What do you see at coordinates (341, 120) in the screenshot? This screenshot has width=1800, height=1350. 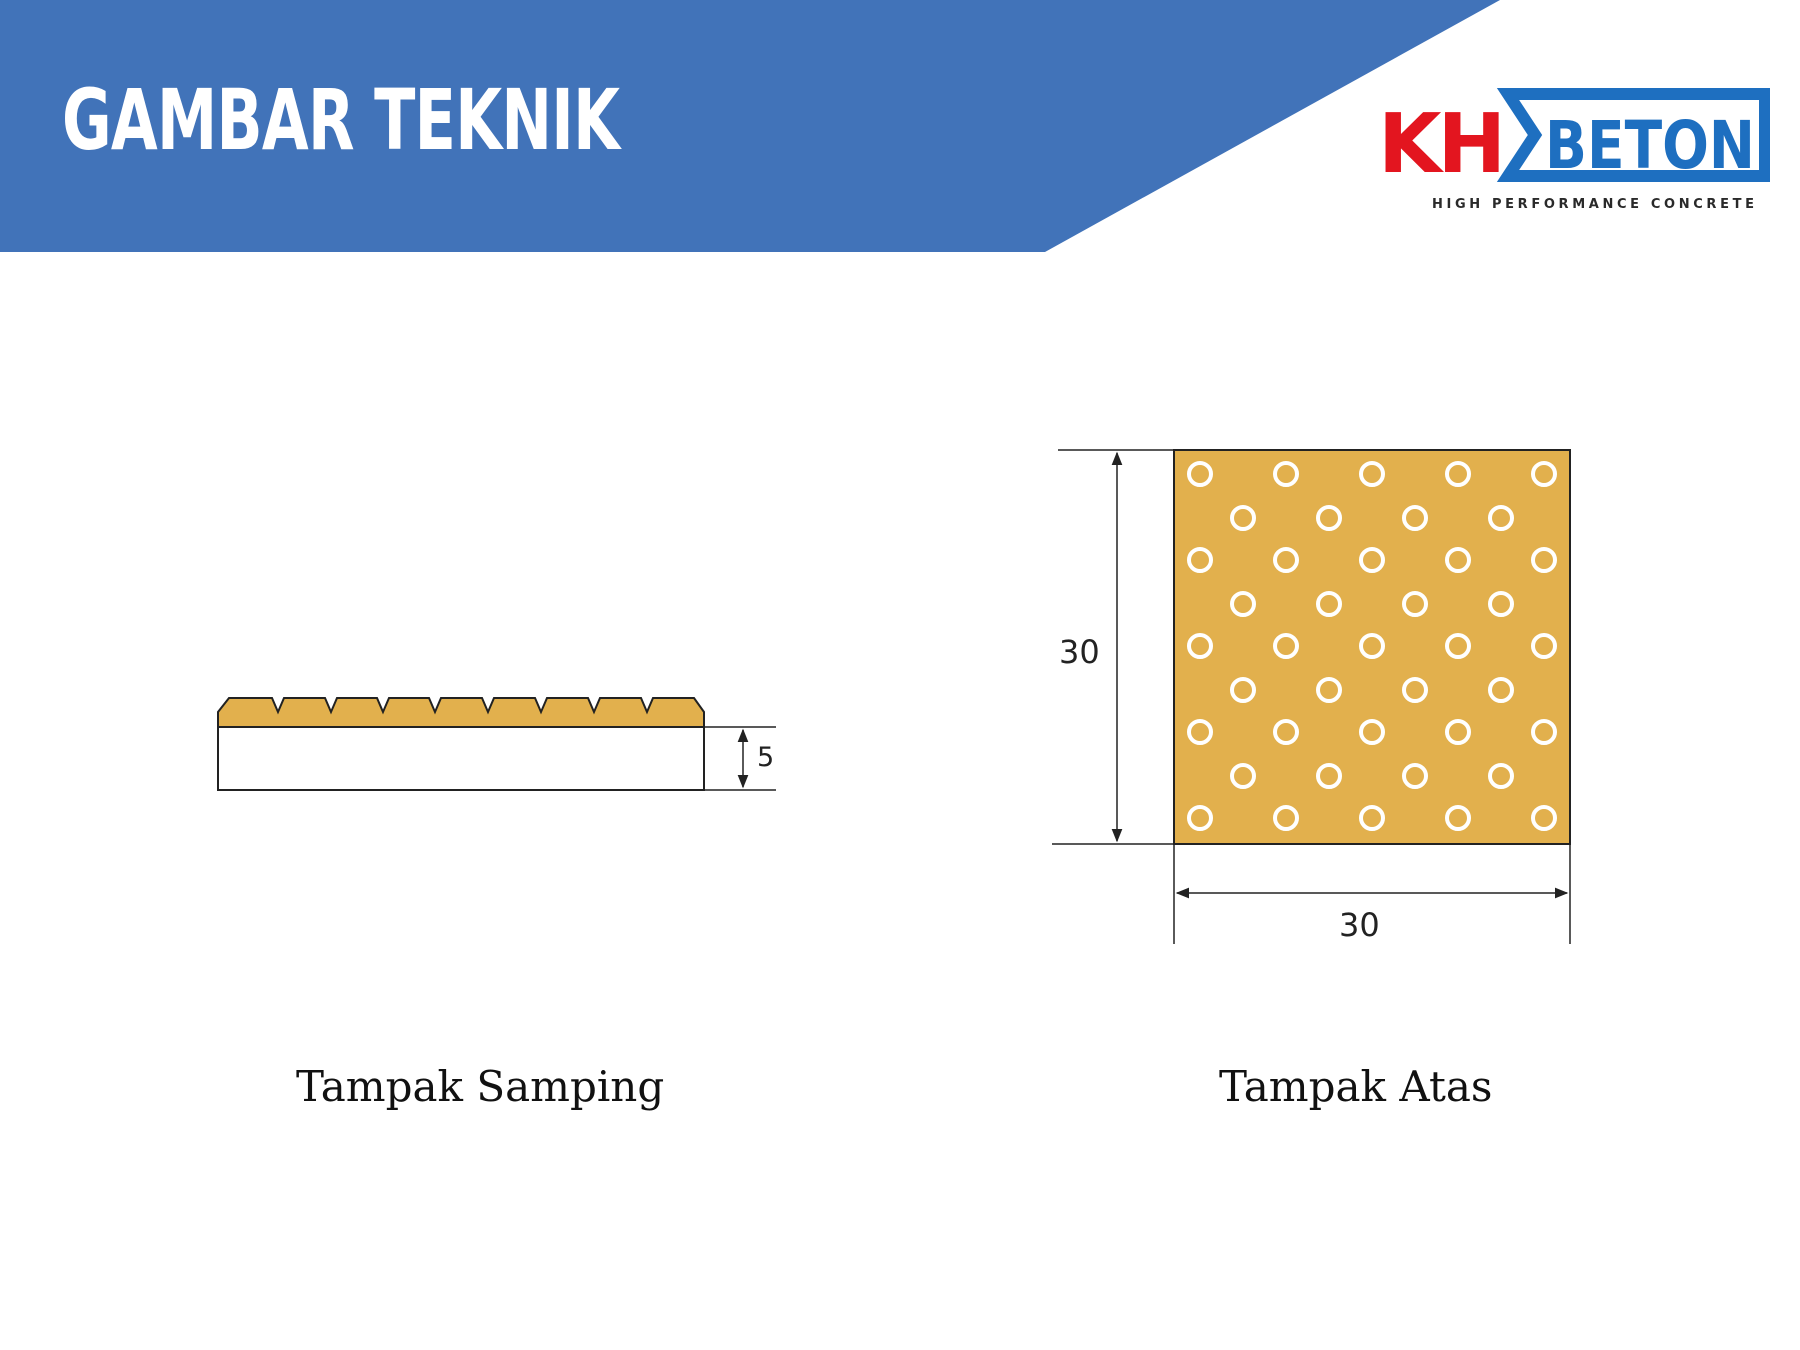 I see `page-title: GAMBAR TEKNIK` at bounding box center [341, 120].